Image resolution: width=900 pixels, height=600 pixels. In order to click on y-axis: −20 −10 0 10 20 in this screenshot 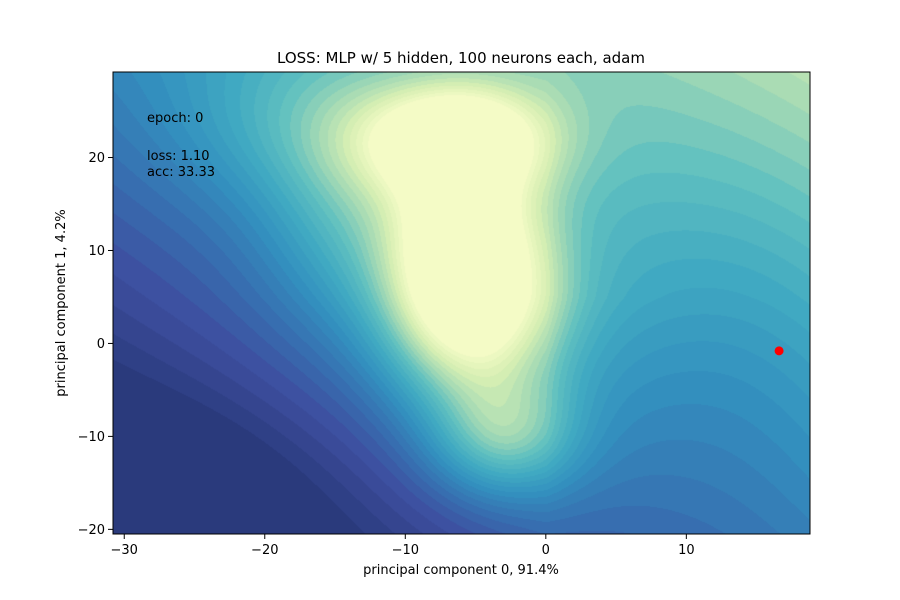, I will do `click(95, 344)`.